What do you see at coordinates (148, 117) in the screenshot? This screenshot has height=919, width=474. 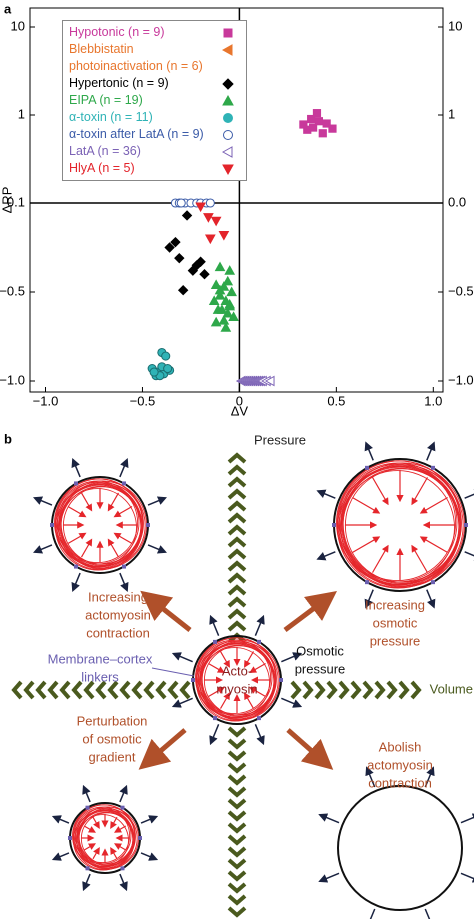 I see `legend-entry: α-toxin (n = 11)` at bounding box center [148, 117].